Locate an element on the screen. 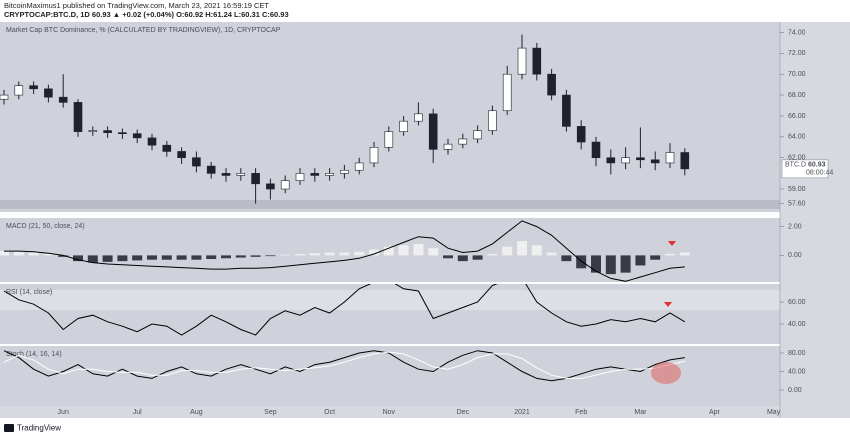 The image size is (850, 443). pane-title: MACD (21, 50, close, 24) is located at coordinates (45, 226).